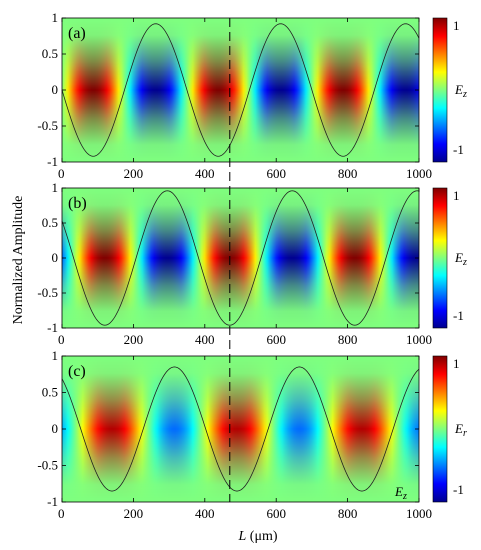 This screenshot has width=481, height=550. I want to click on colorbar-label: Er, so click(460, 430).